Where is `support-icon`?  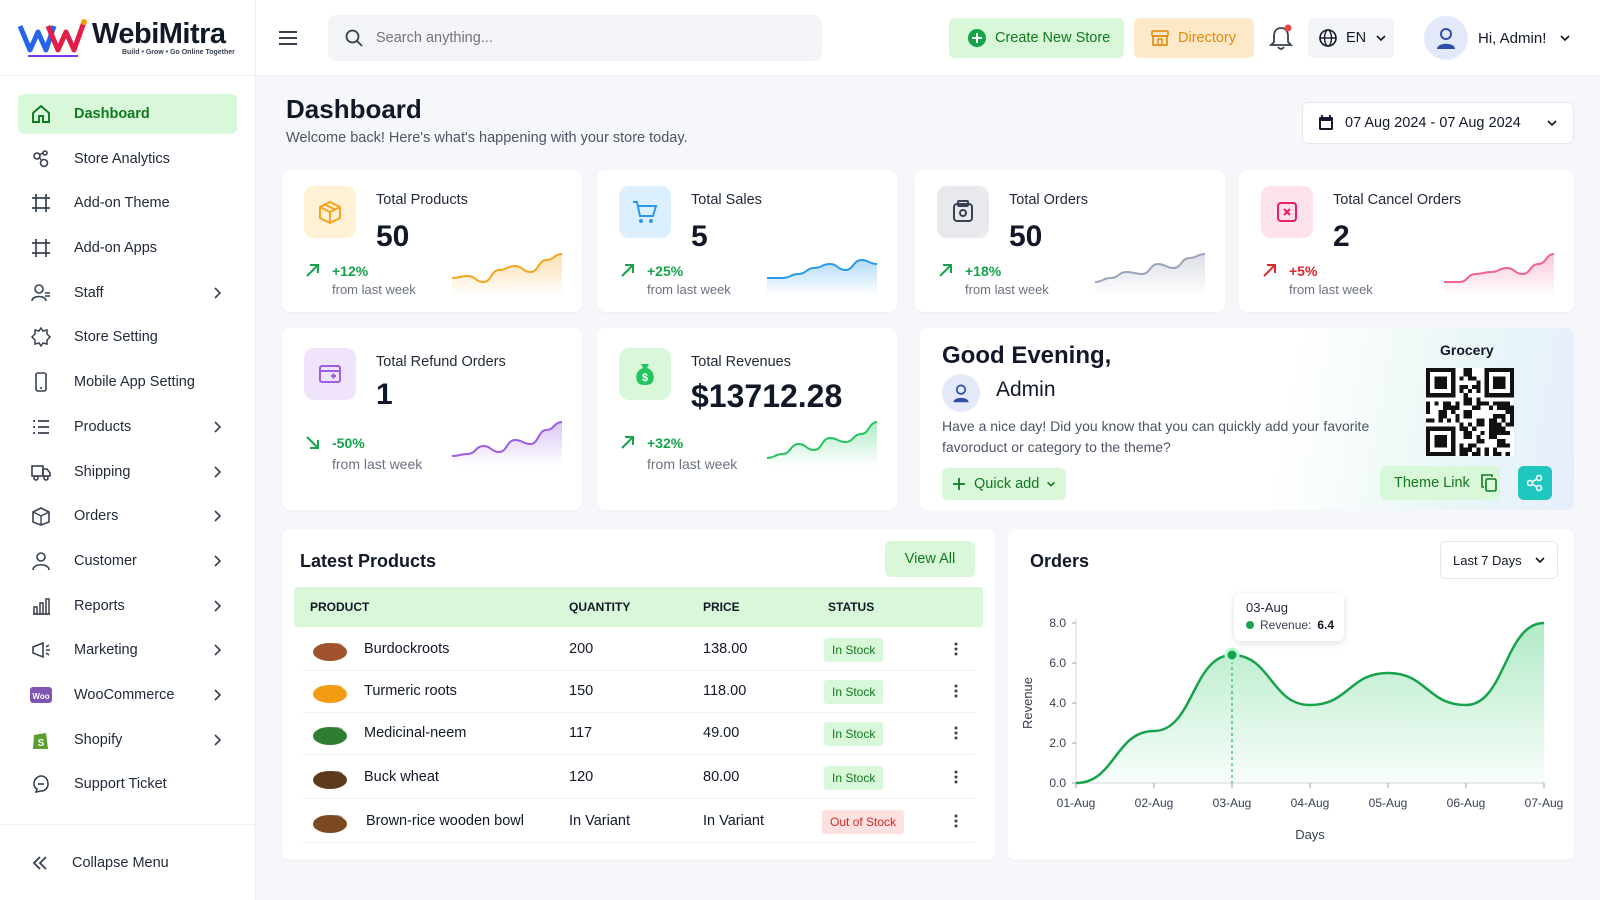
support-icon is located at coordinates (41, 784).